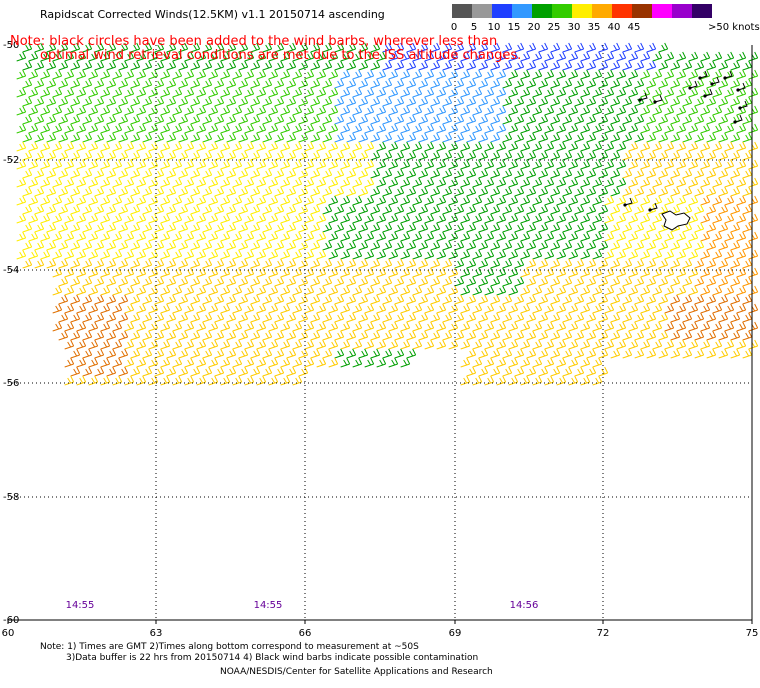 The height and width of the screenshot is (688, 760). I want to click on longitude-label: 63, so click(156, 633).